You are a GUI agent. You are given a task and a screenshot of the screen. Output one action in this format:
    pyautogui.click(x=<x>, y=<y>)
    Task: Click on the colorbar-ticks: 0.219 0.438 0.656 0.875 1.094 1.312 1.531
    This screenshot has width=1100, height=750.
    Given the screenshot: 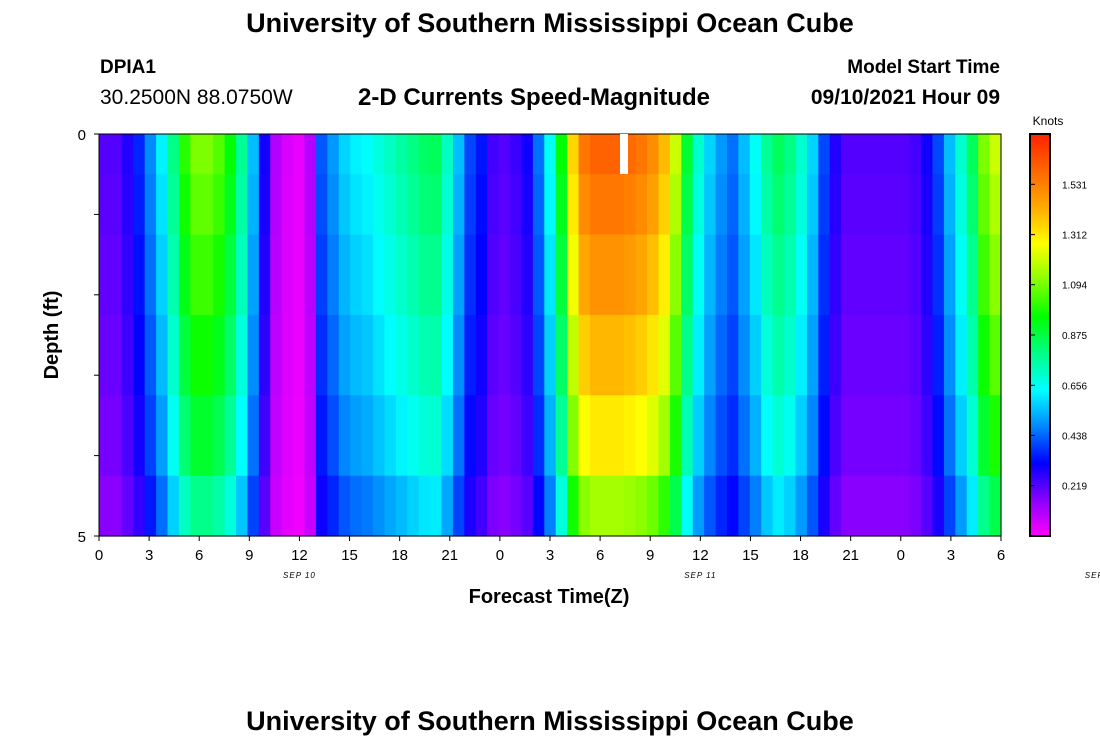 What is the action you would take?
    pyautogui.click(x=1058, y=336)
    